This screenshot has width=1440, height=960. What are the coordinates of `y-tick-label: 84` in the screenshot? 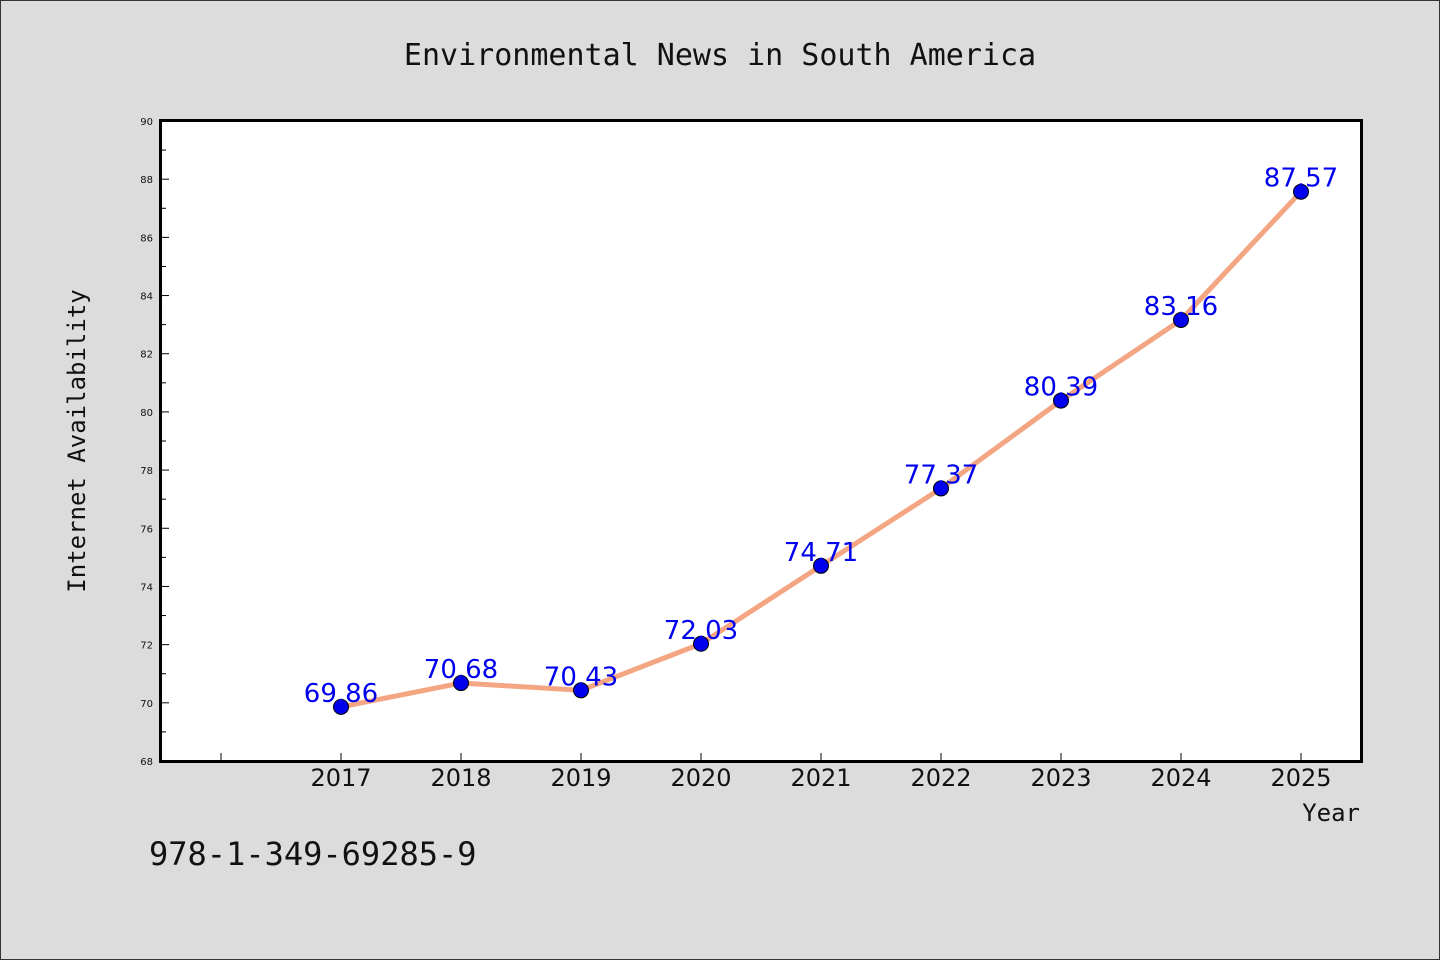 It's located at (146, 297).